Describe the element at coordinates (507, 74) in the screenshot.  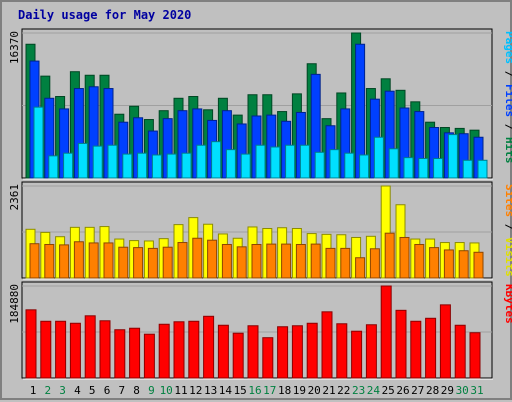
I see `legend-entry-hits-files-pages-1: /` at that location.